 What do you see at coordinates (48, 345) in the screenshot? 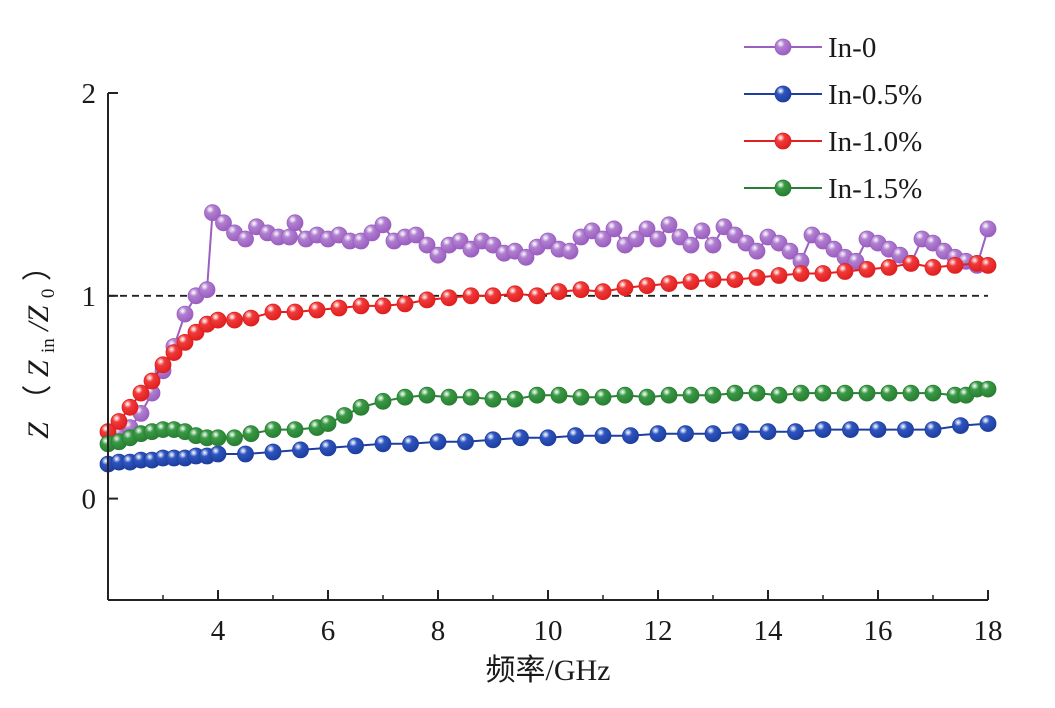
I see `y-axis-sub-in: in` at bounding box center [48, 345].